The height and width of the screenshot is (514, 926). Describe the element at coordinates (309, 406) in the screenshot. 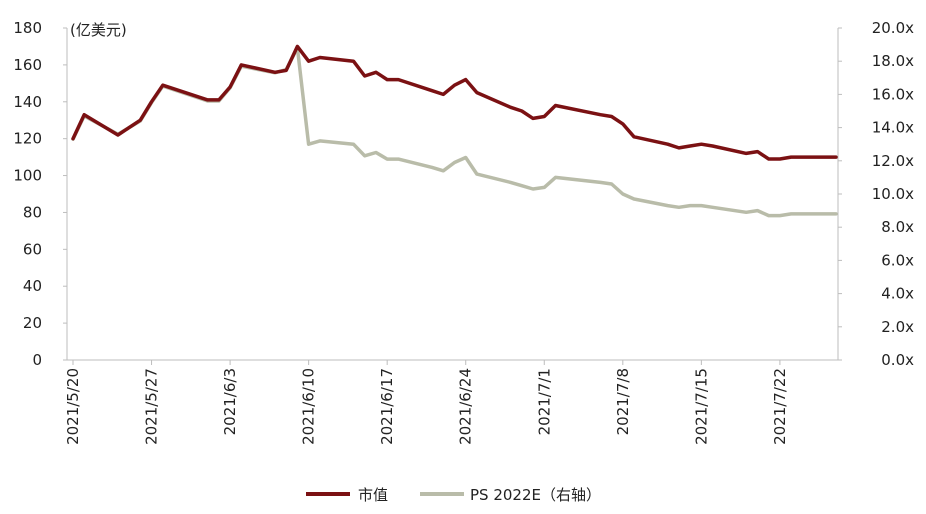

I see `x-tick-label: 2021/6/10` at that location.